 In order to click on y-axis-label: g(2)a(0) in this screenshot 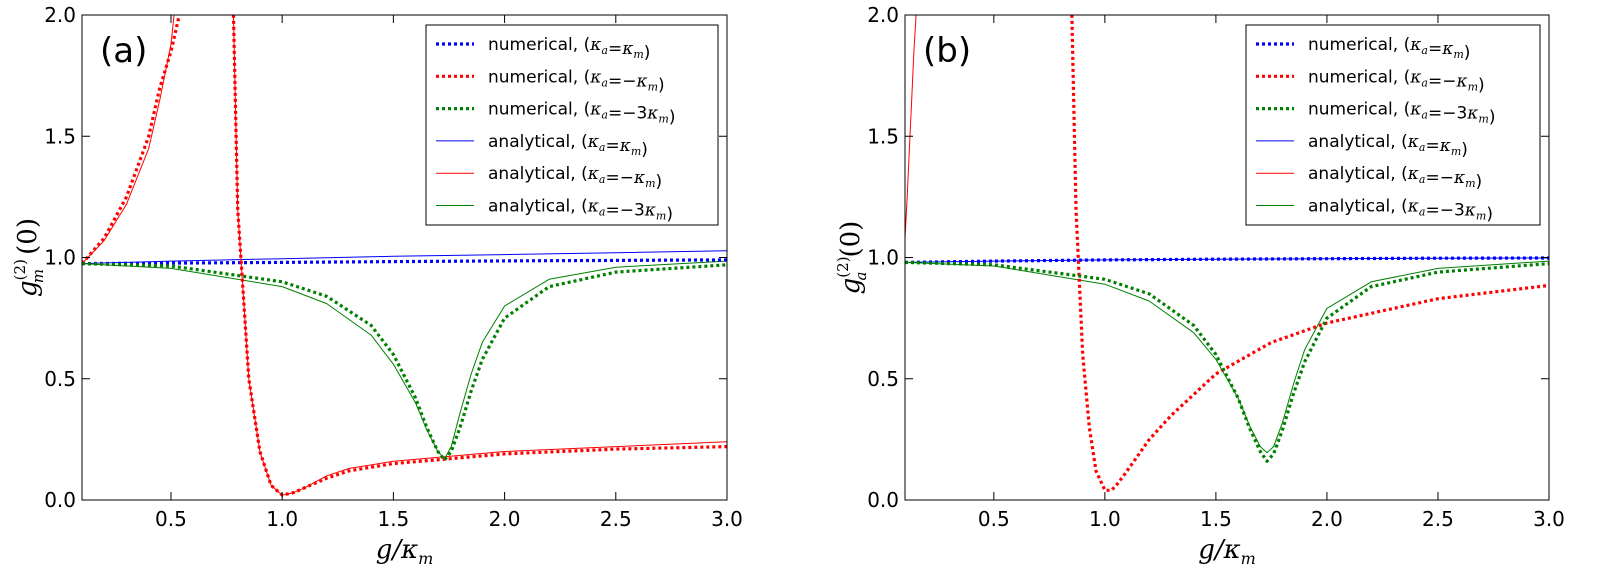, I will do `click(852, 258)`.